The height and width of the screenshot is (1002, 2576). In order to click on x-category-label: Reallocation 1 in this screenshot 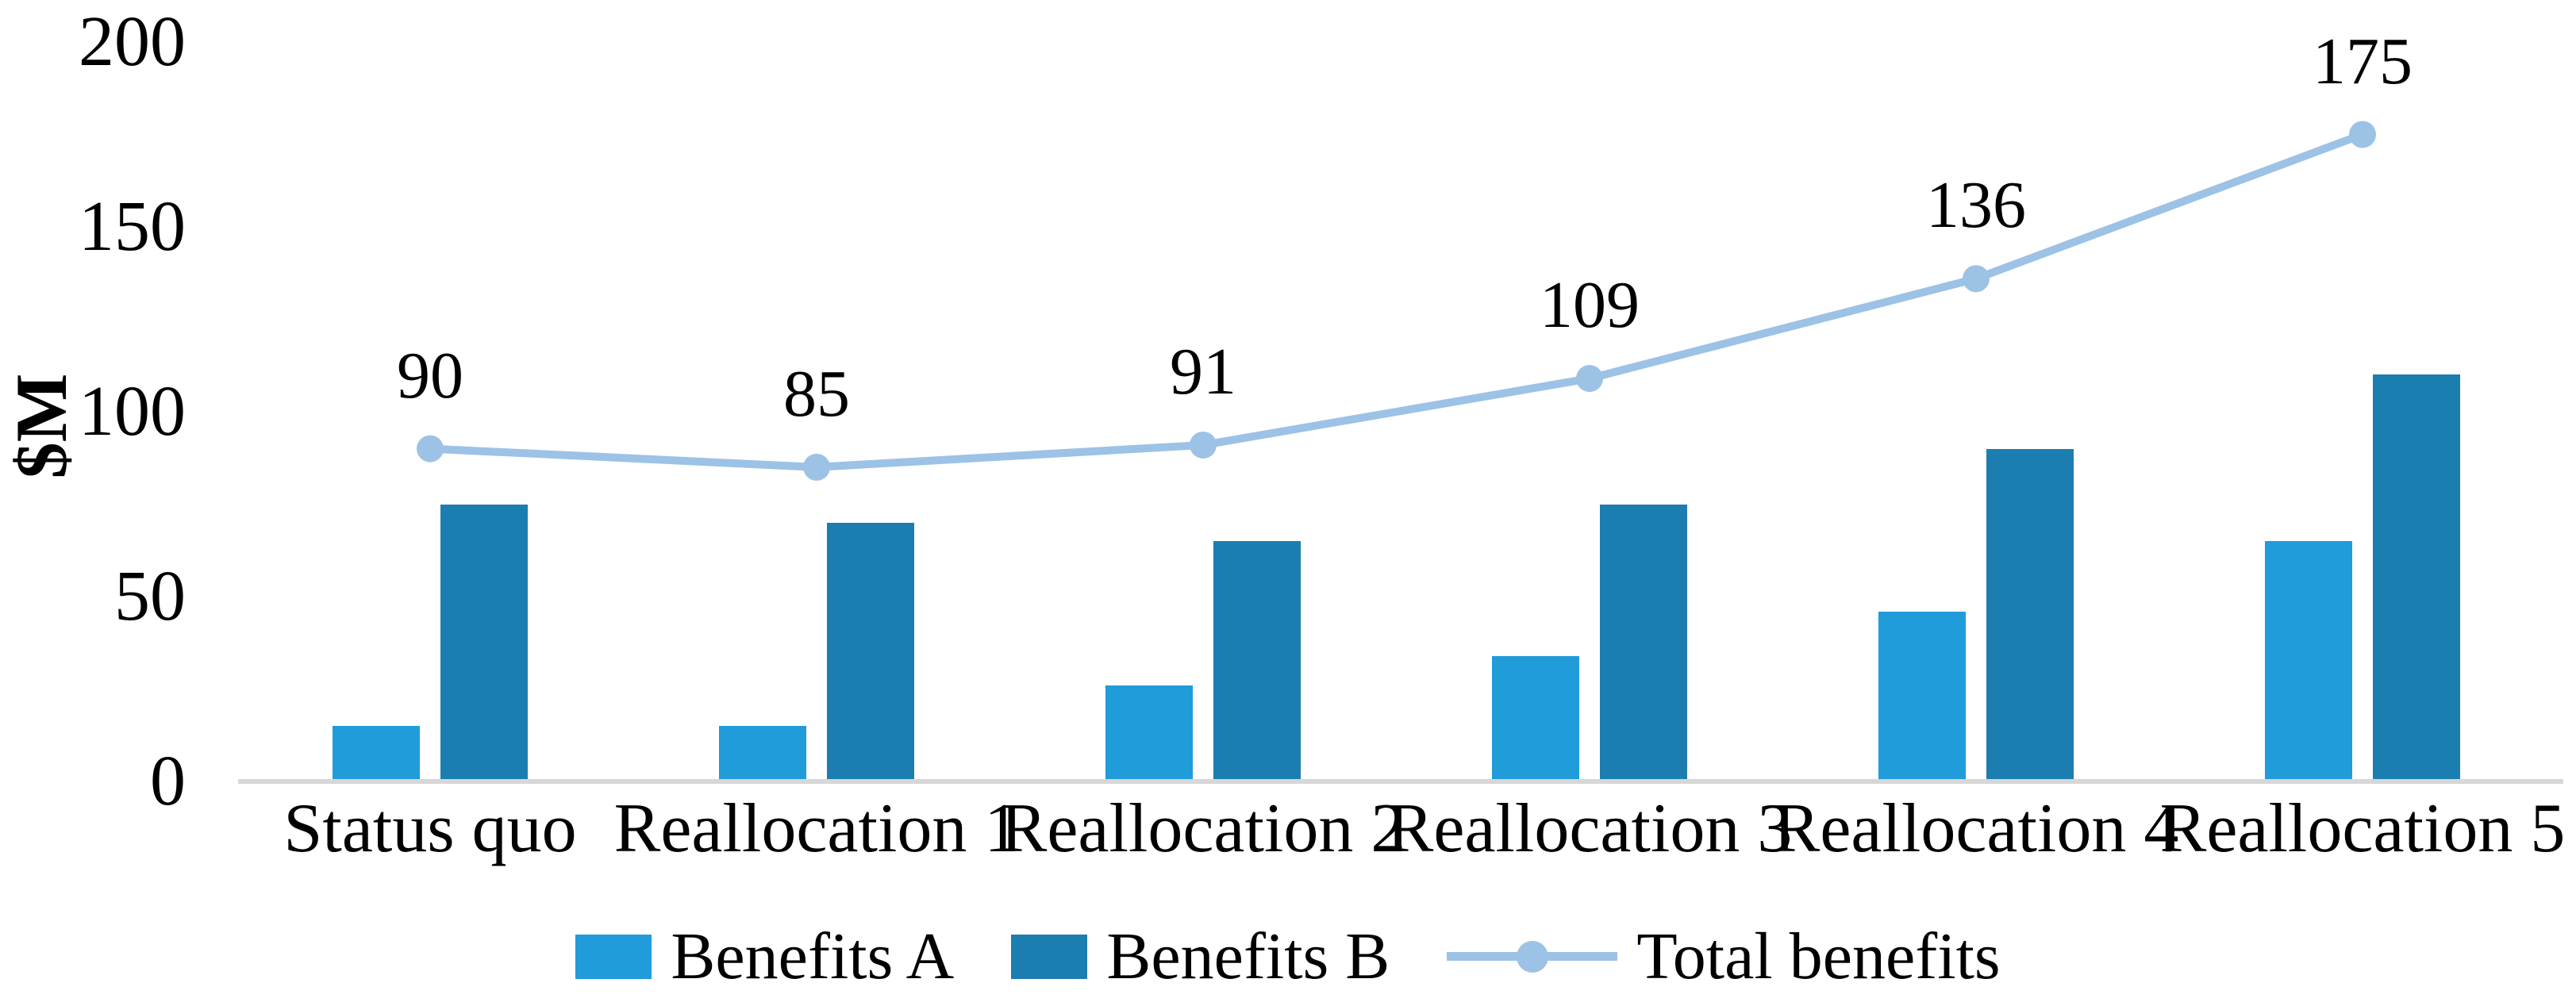, I will do `click(817, 828)`.